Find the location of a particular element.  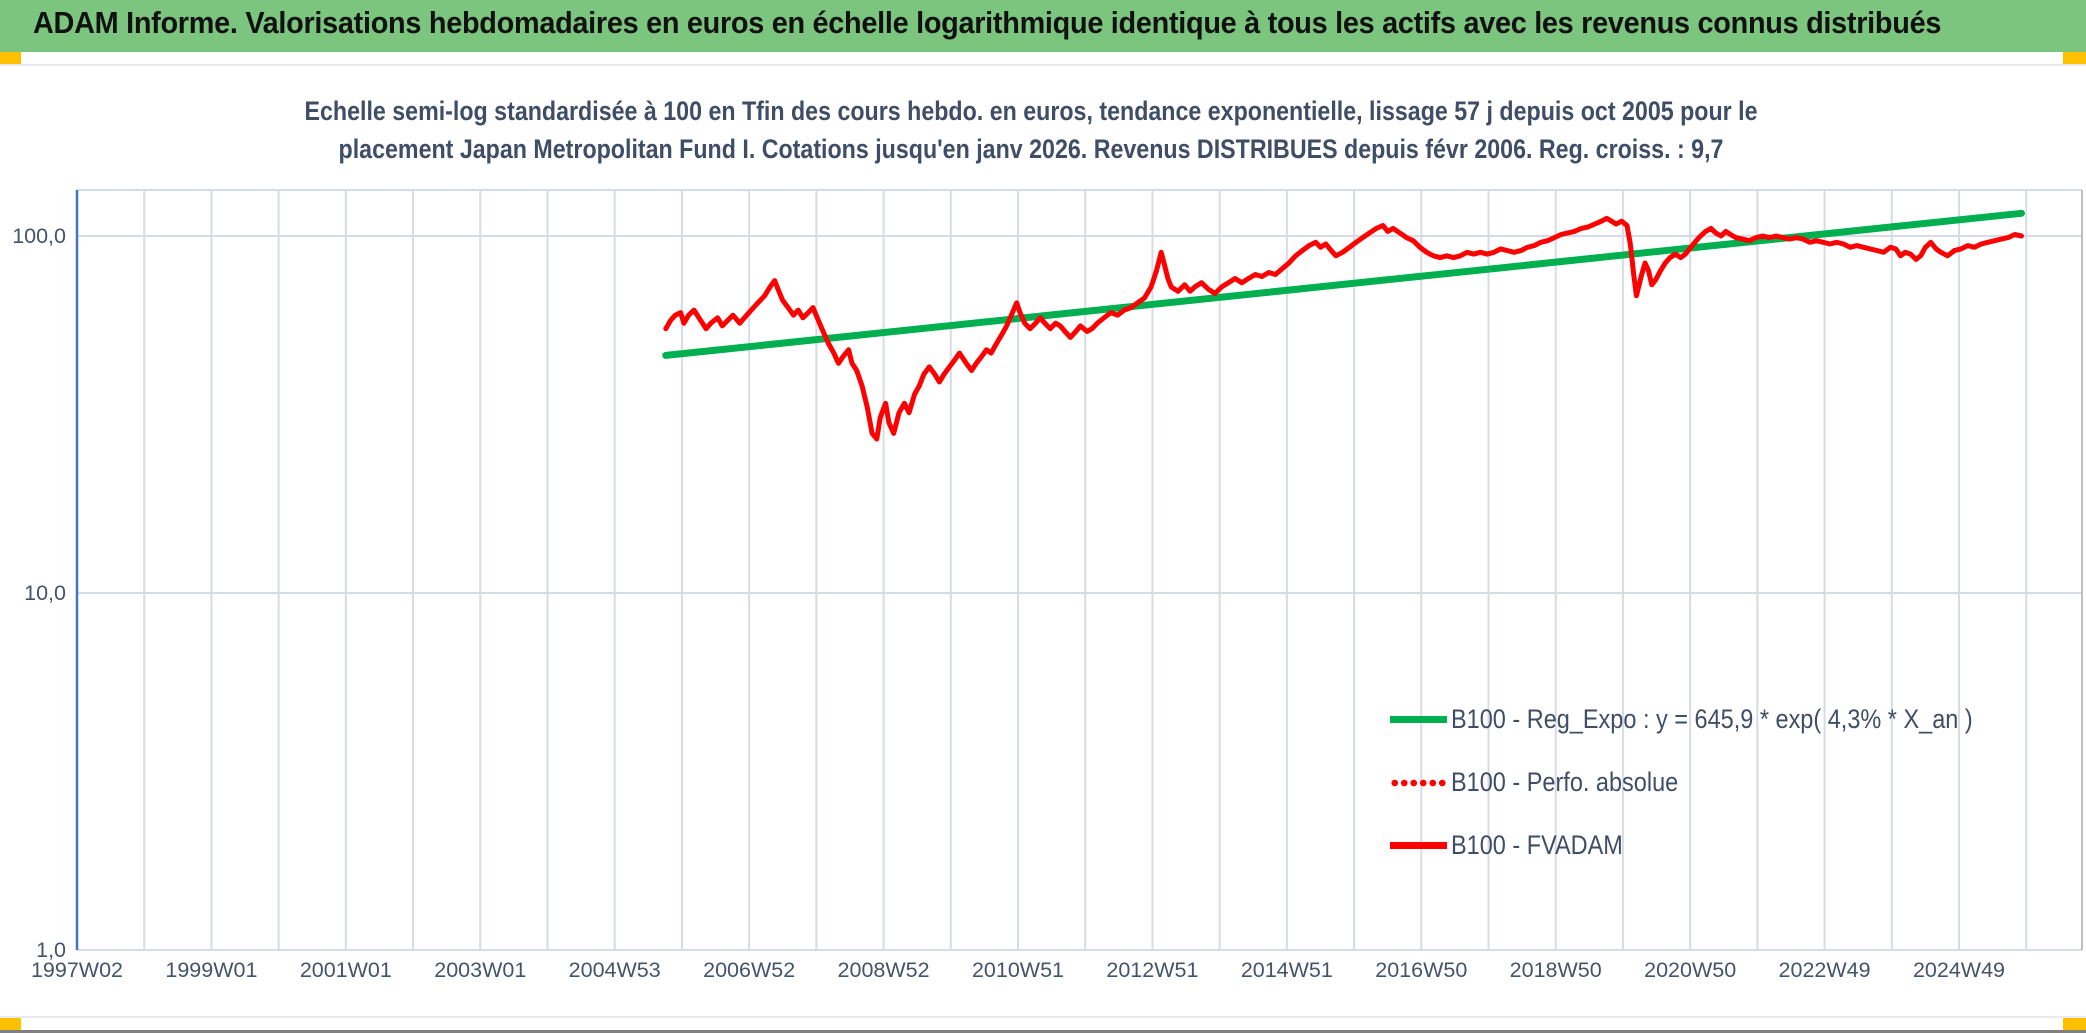

accent-square-top-left is located at coordinates (10, 58).